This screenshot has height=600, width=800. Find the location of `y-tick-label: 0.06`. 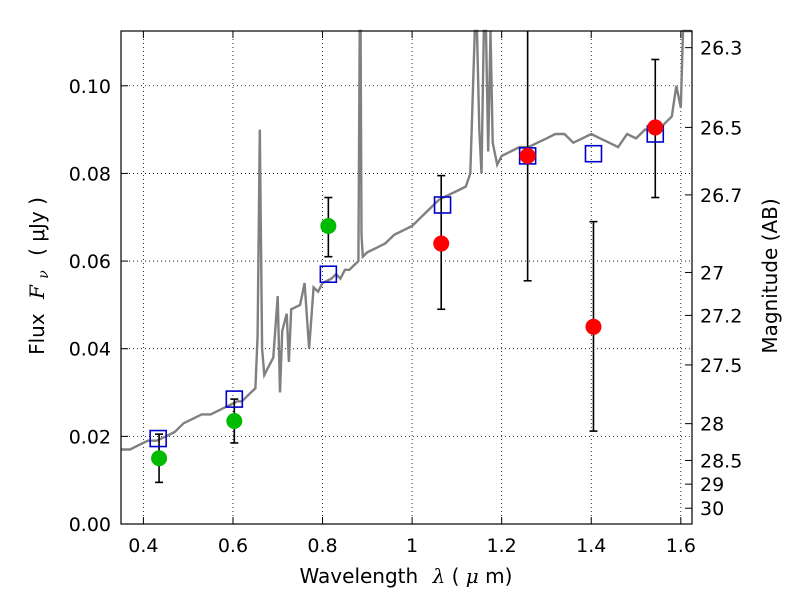

y-tick-label: 0.06 is located at coordinates (90, 262).